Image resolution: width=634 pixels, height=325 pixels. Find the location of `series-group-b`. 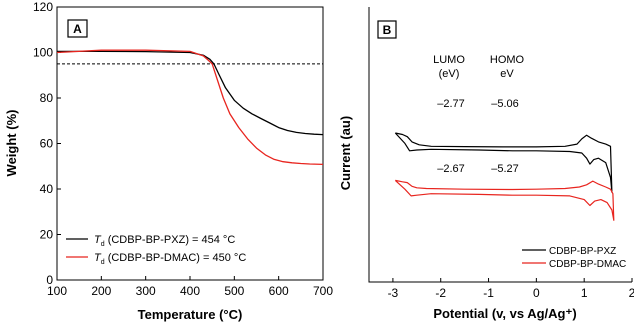

series-group-b is located at coordinates (504, 176).